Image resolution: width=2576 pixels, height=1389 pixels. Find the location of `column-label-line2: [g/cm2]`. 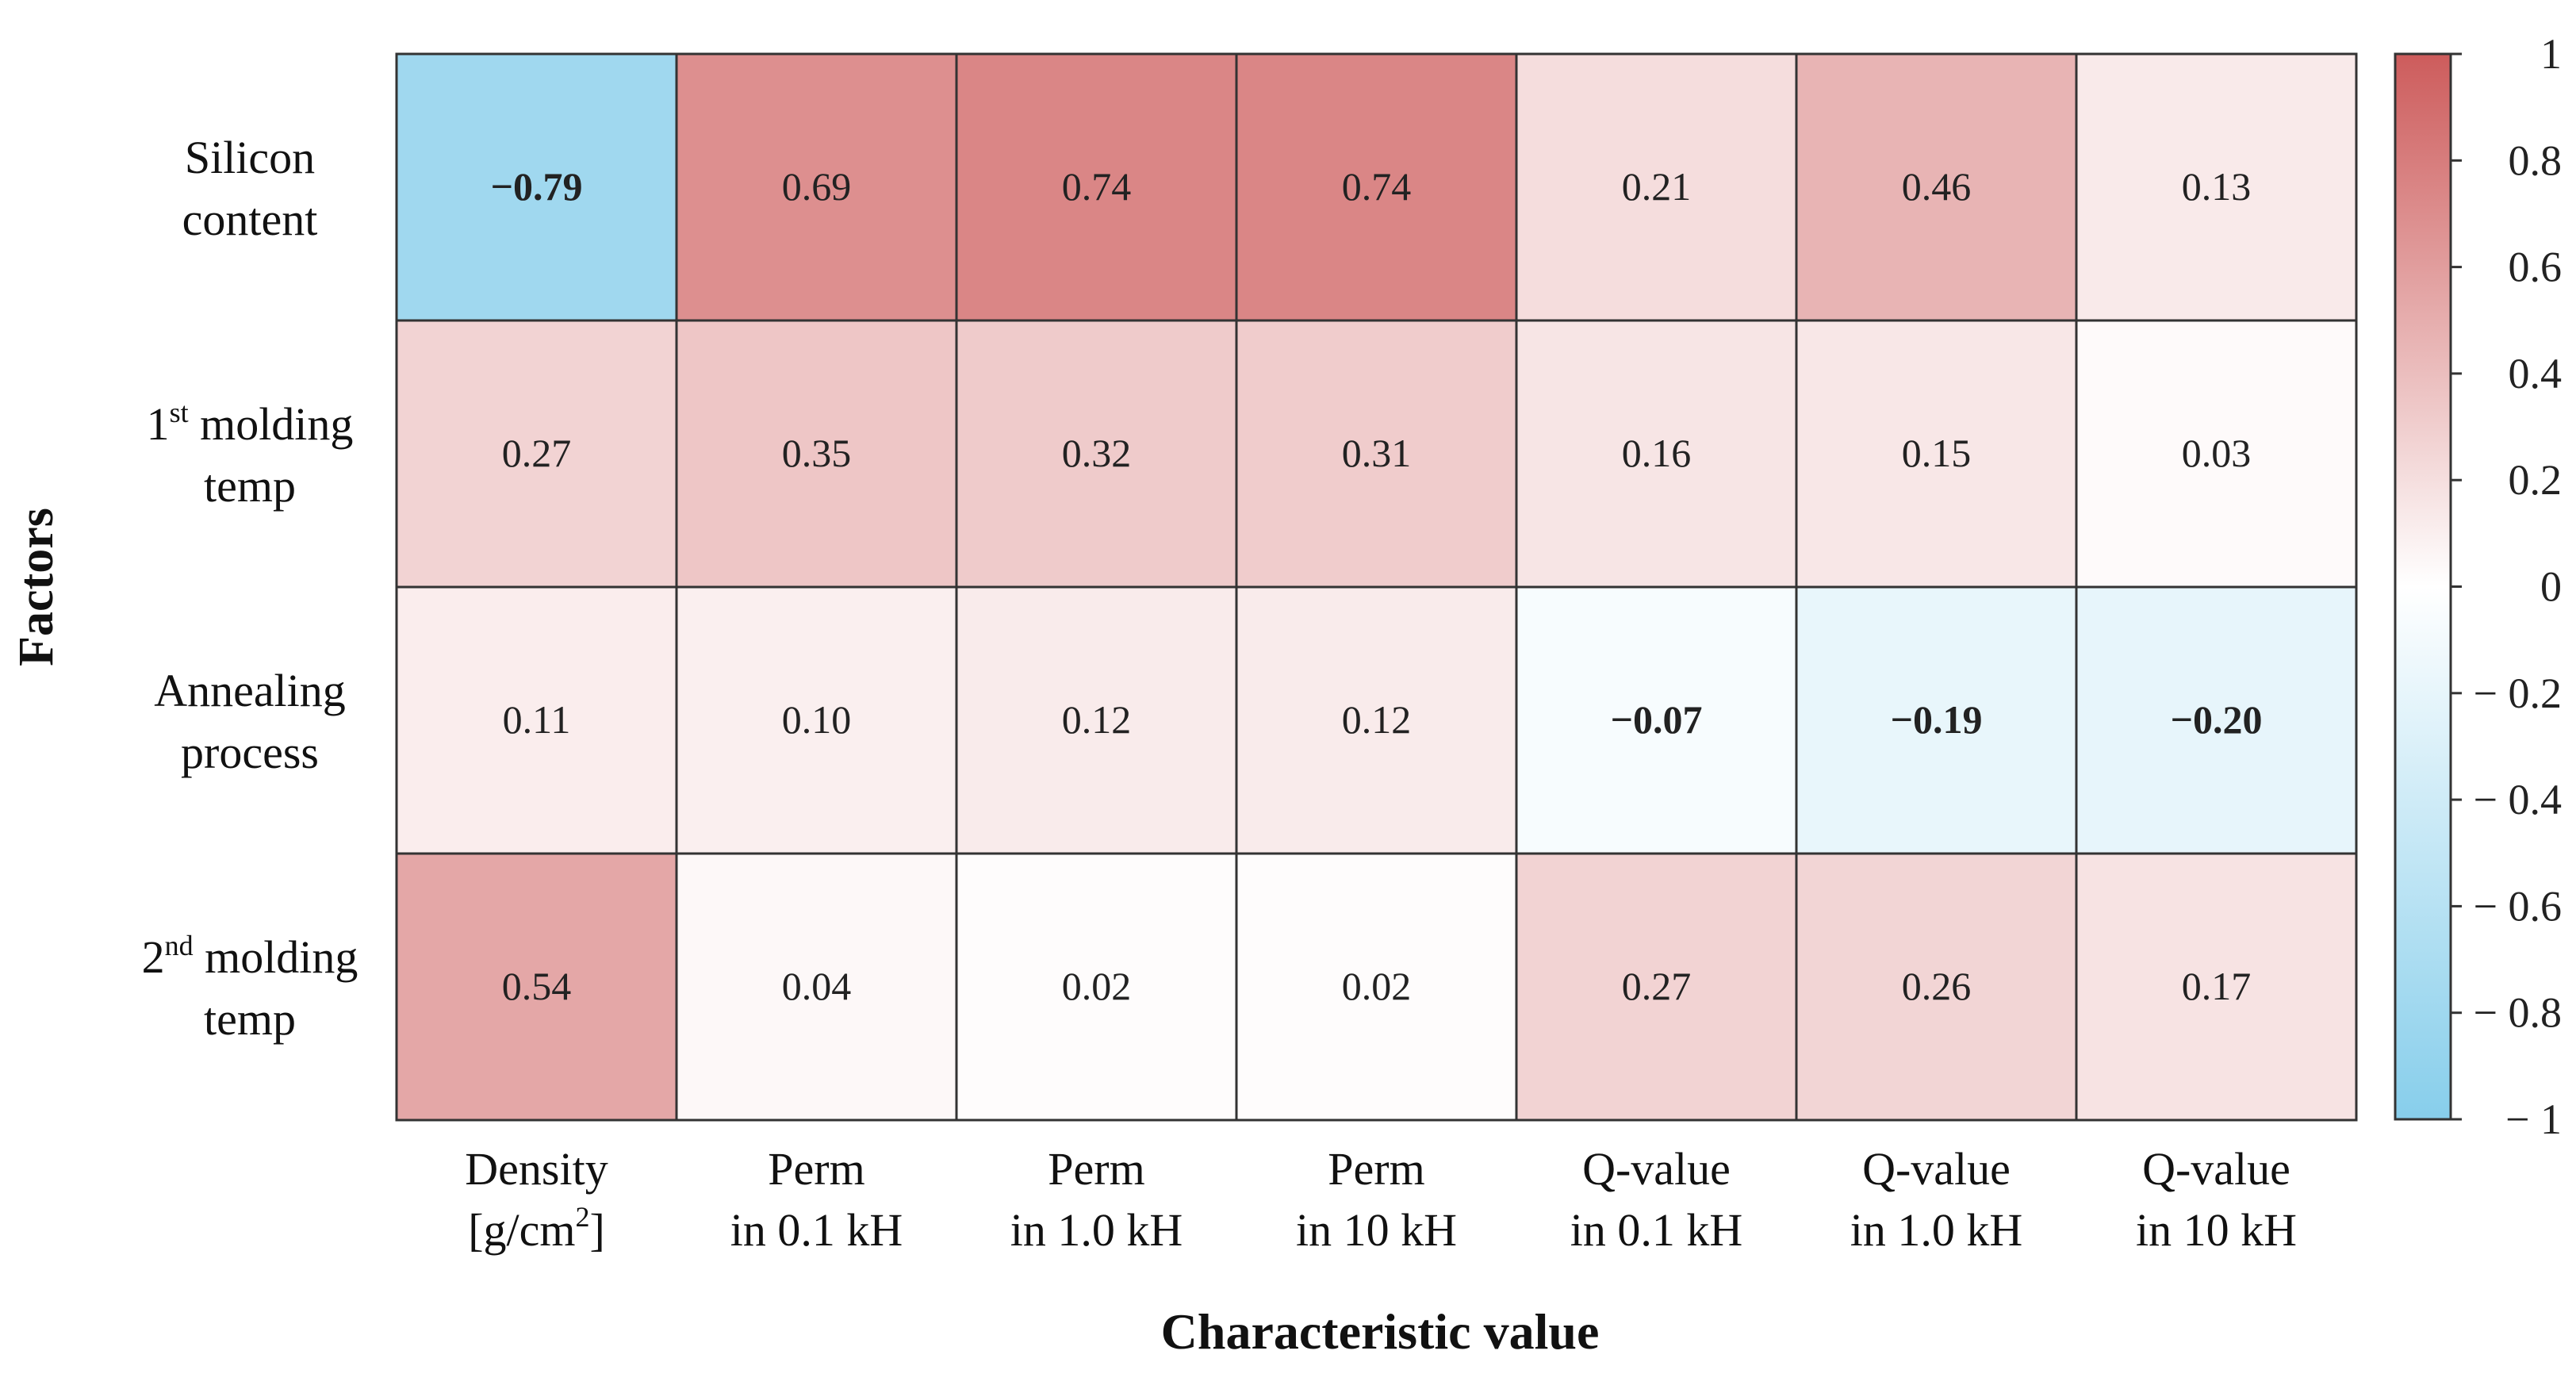

column-label-line2: [g/cm2] is located at coordinates (537, 1228).